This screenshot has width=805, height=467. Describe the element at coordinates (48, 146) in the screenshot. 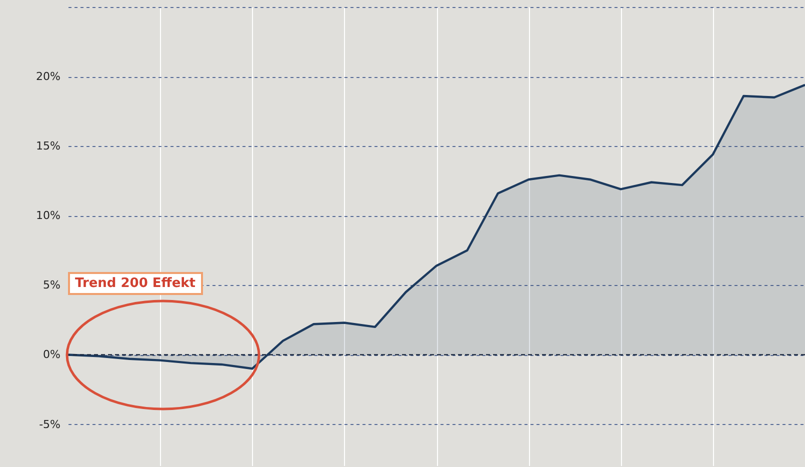

I see `y-tick-label: 15%` at that location.